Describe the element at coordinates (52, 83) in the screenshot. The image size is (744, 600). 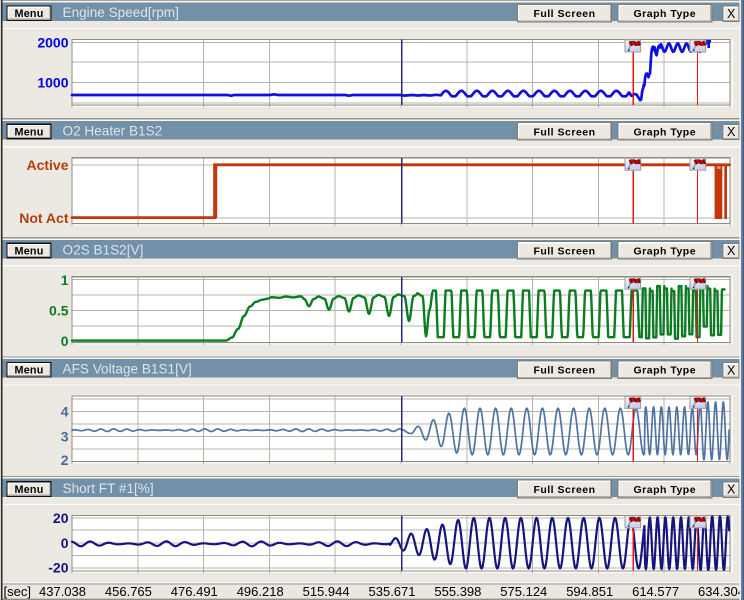
I see `svg-text: 1000` at that location.